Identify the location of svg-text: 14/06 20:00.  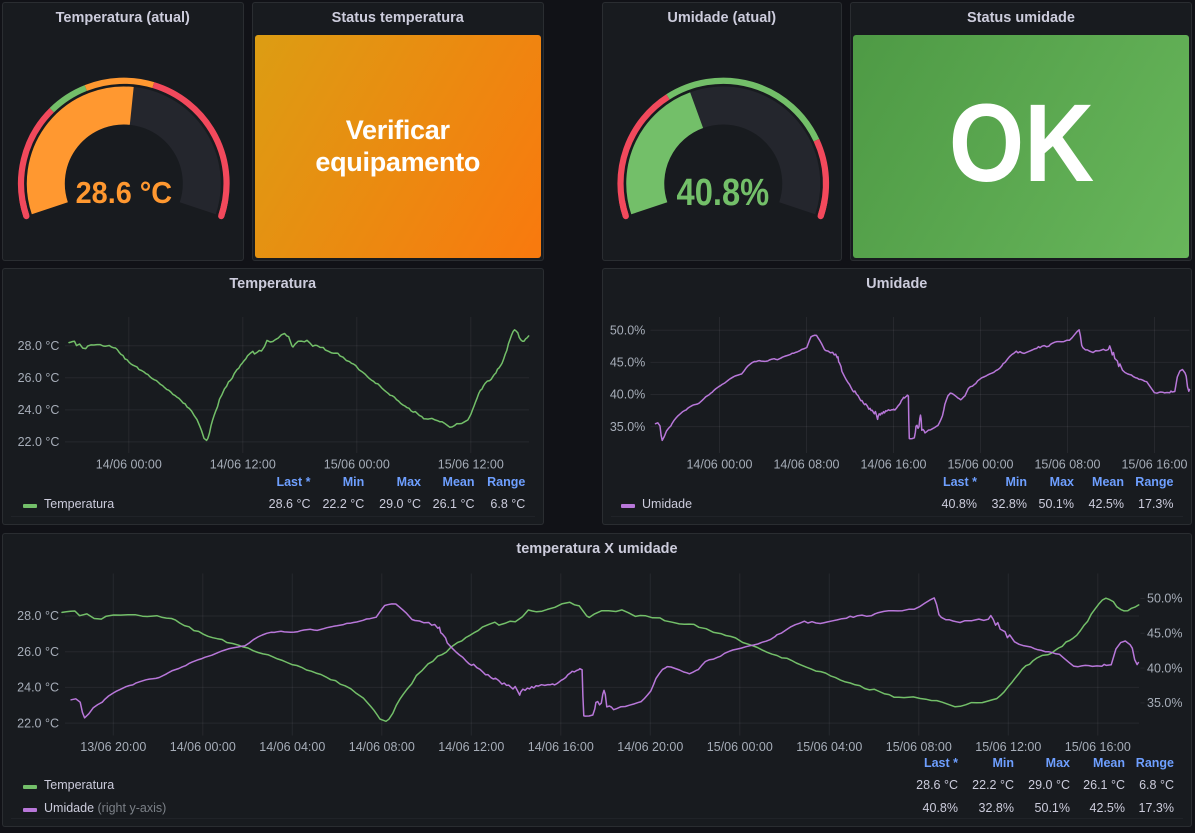
(650, 747).